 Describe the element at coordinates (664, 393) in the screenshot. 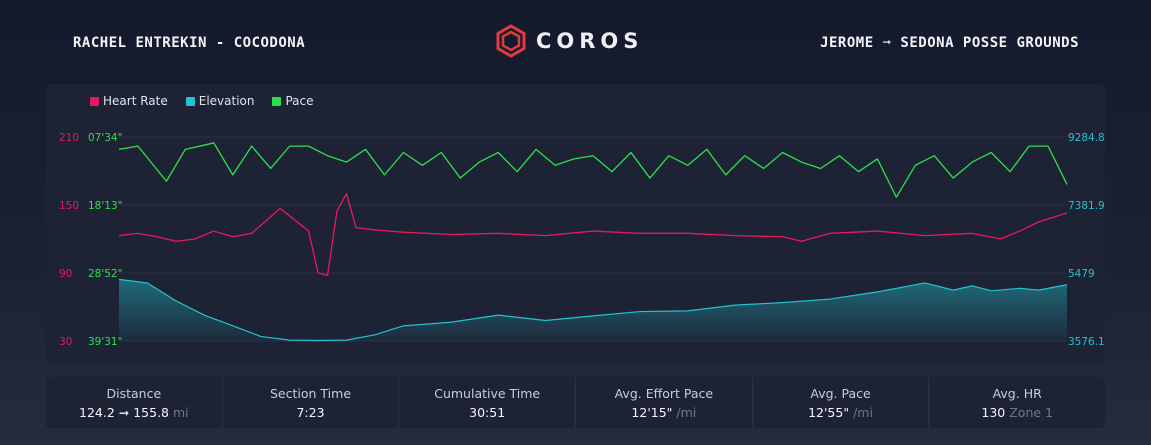

I see `stat-label: Avg. Effort Pace` at that location.